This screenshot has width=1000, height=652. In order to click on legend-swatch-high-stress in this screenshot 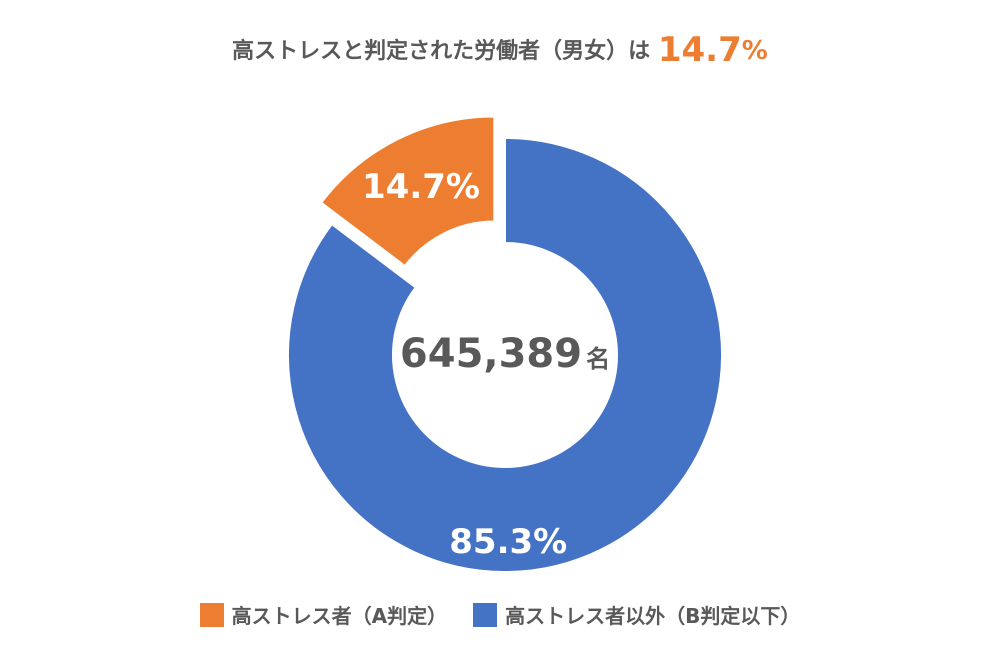, I will do `click(211, 614)`.